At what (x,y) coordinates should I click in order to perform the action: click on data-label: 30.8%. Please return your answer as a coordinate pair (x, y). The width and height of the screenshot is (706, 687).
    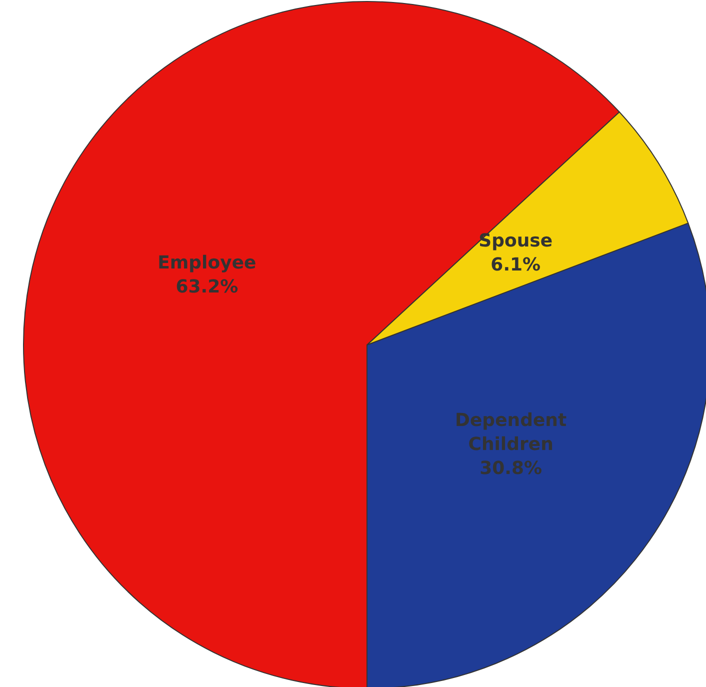
    Looking at the image, I should click on (511, 468).